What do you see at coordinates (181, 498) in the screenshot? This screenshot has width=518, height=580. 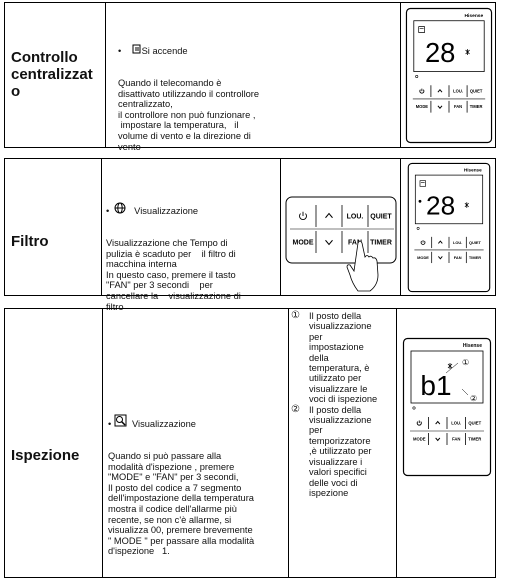 I see `text-line: dell'impostazione della temperatura` at bounding box center [181, 498].